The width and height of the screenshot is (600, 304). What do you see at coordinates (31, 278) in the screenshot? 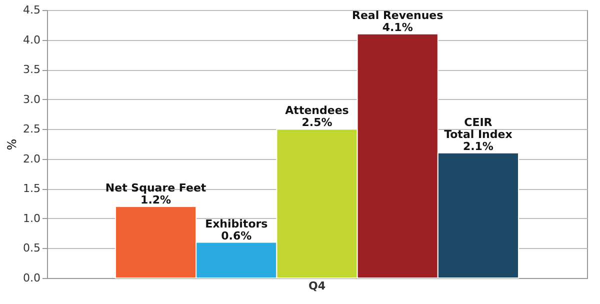
I see `y-tick-label: 0.0` at bounding box center [31, 278].